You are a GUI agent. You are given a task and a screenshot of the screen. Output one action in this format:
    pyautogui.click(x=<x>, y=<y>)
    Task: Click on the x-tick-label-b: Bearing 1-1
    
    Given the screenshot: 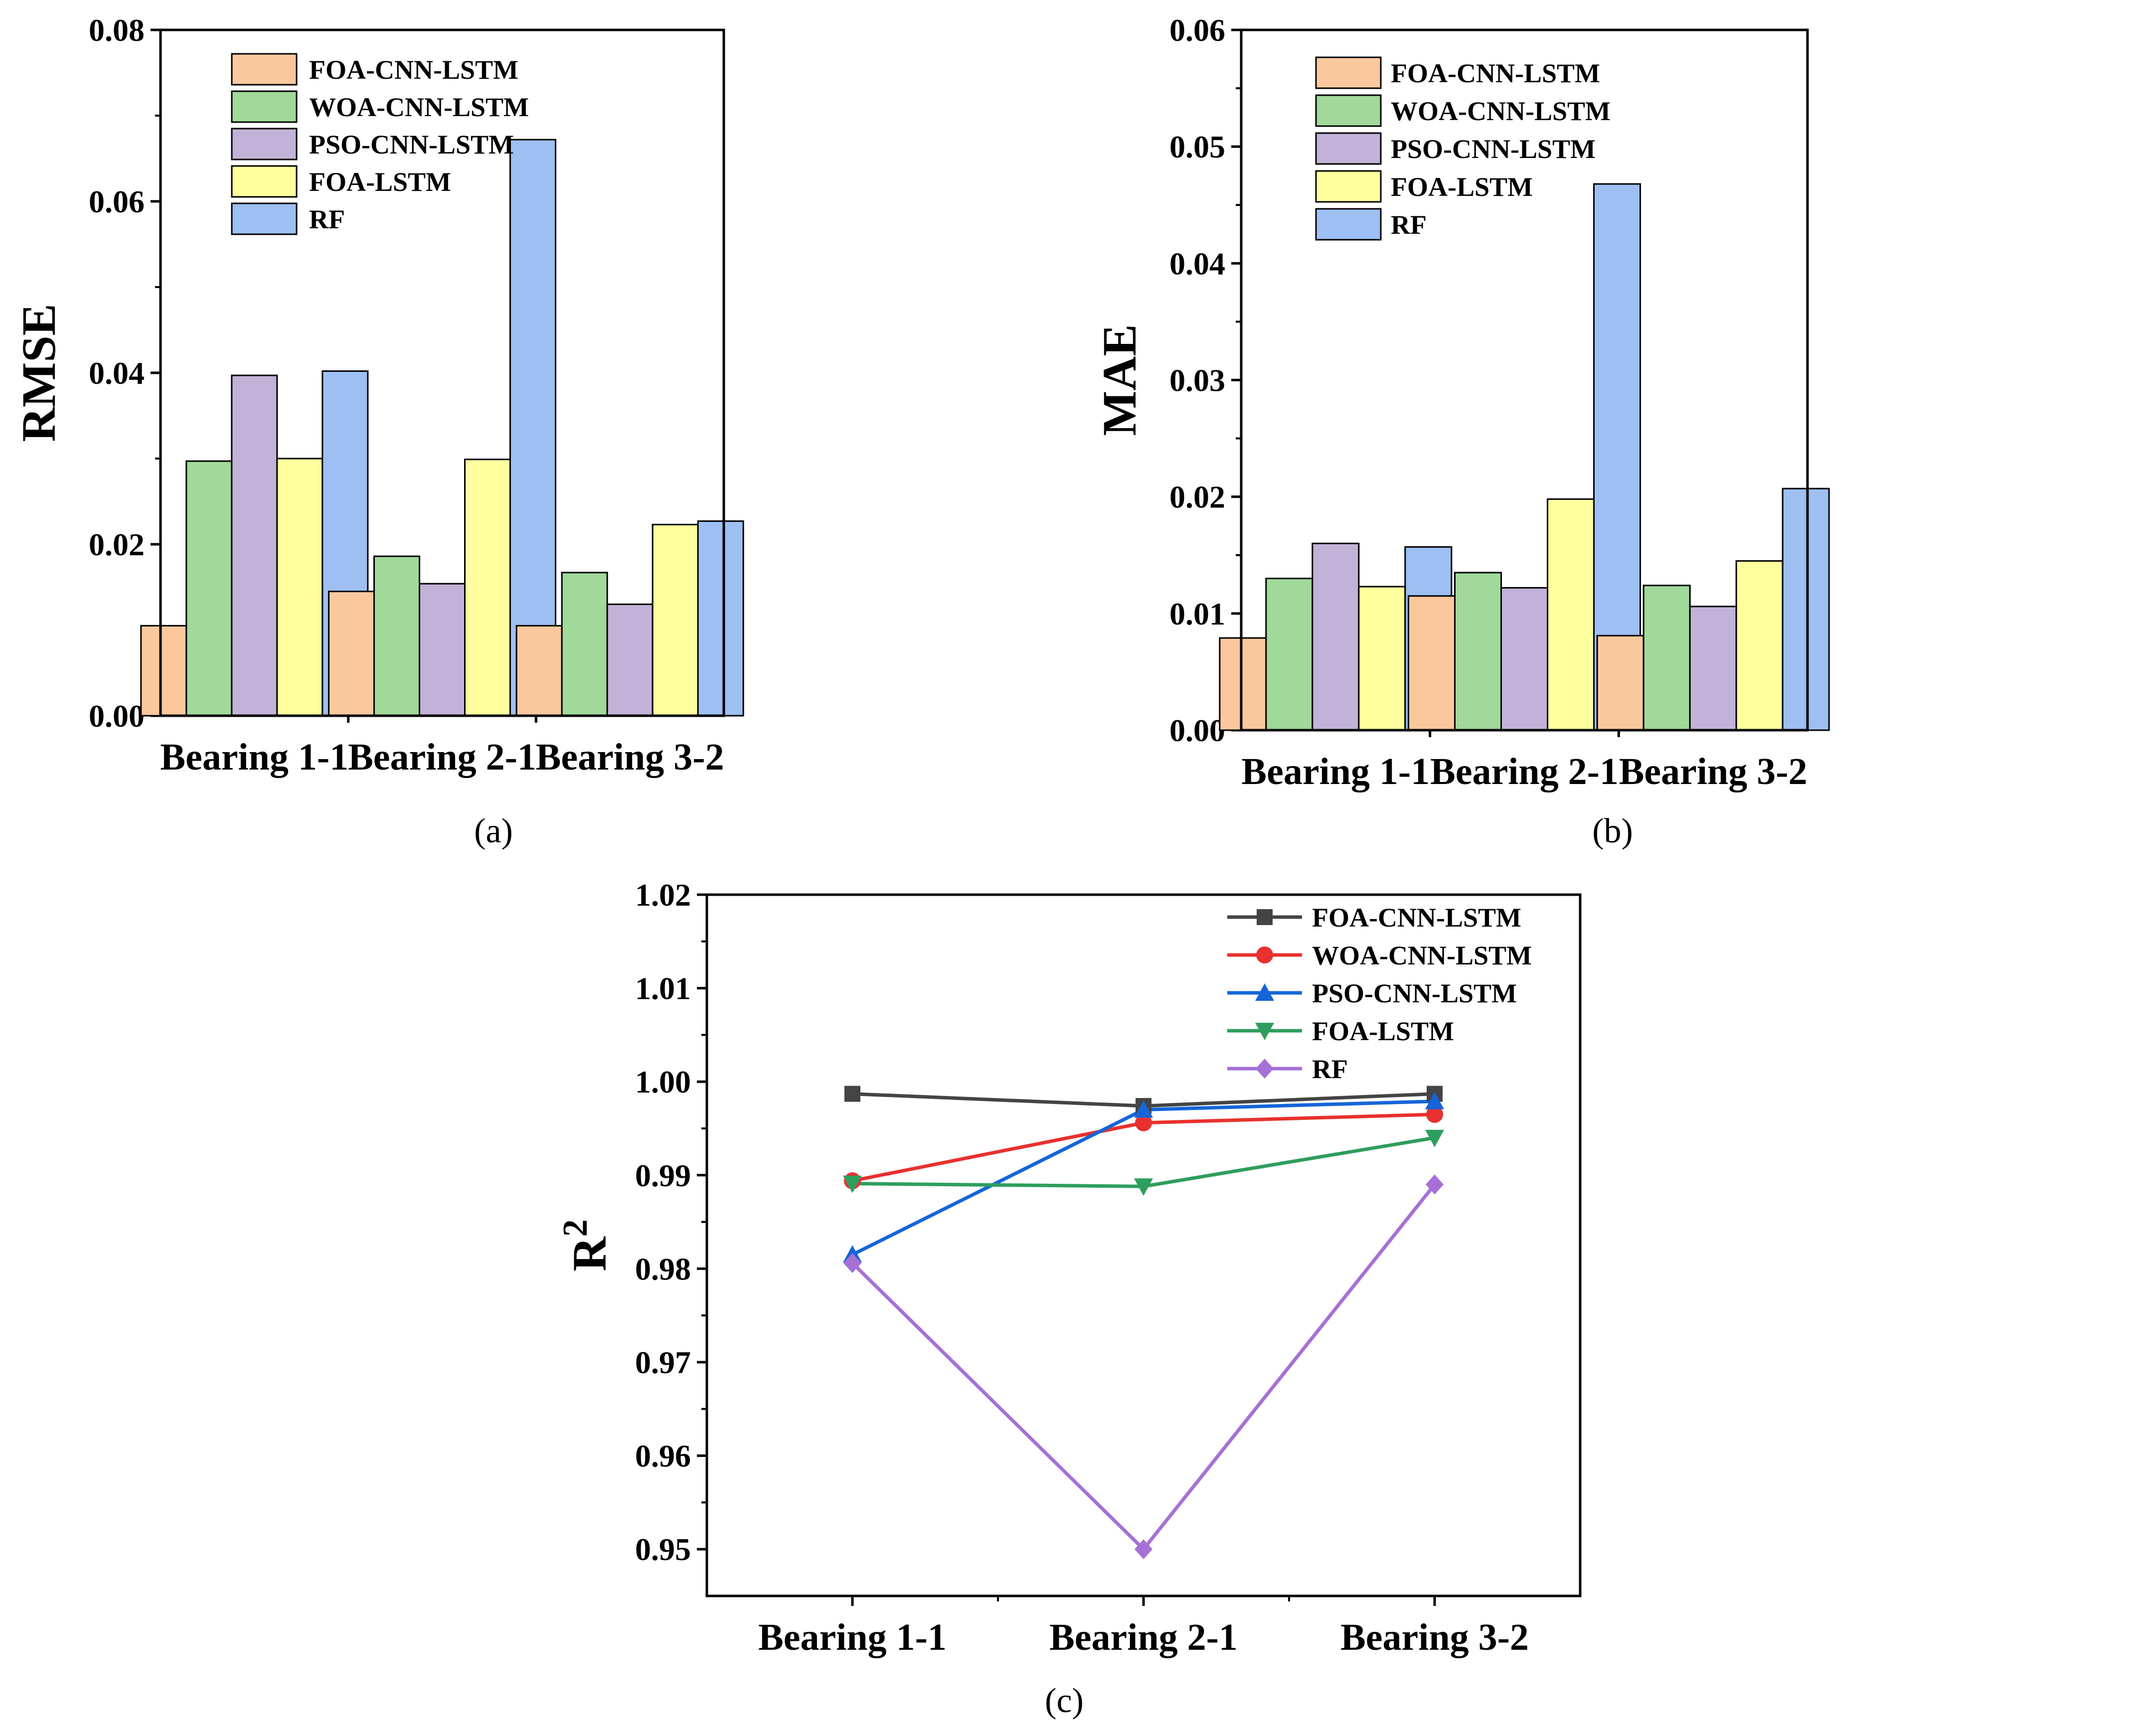 What is the action you would take?
    pyautogui.click(x=1335, y=771)
    